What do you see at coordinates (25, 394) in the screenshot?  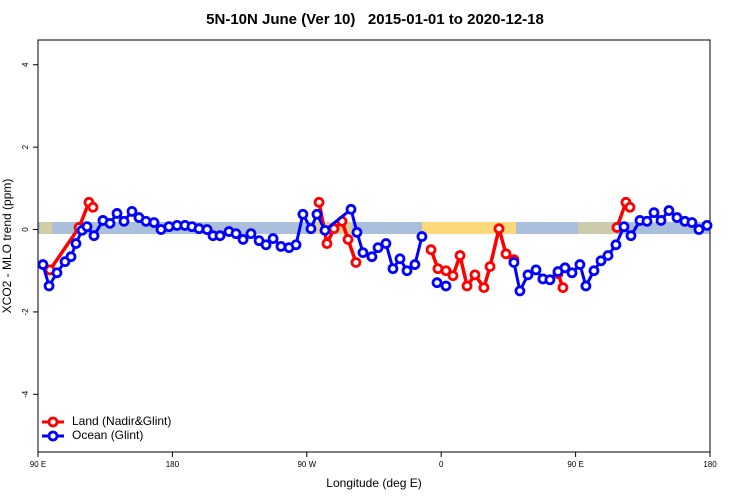 I see `y-tick-label: -4` at bounding box center [25, 394].